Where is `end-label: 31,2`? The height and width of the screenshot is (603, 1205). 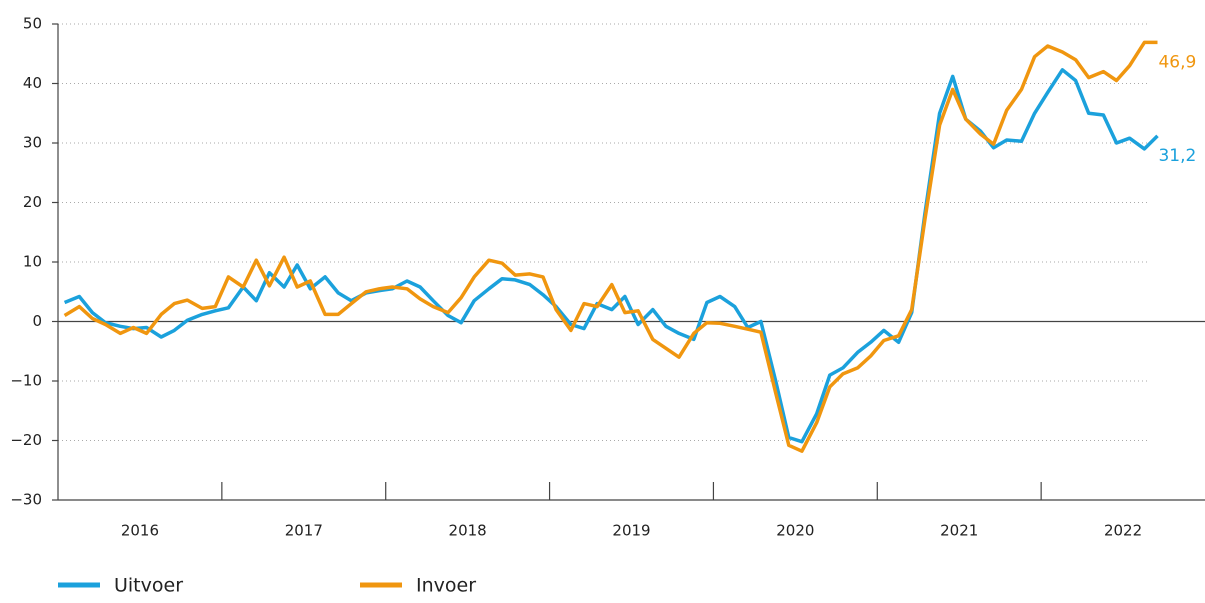
end-label: 31,2 is located at coordinates (1177, 156).